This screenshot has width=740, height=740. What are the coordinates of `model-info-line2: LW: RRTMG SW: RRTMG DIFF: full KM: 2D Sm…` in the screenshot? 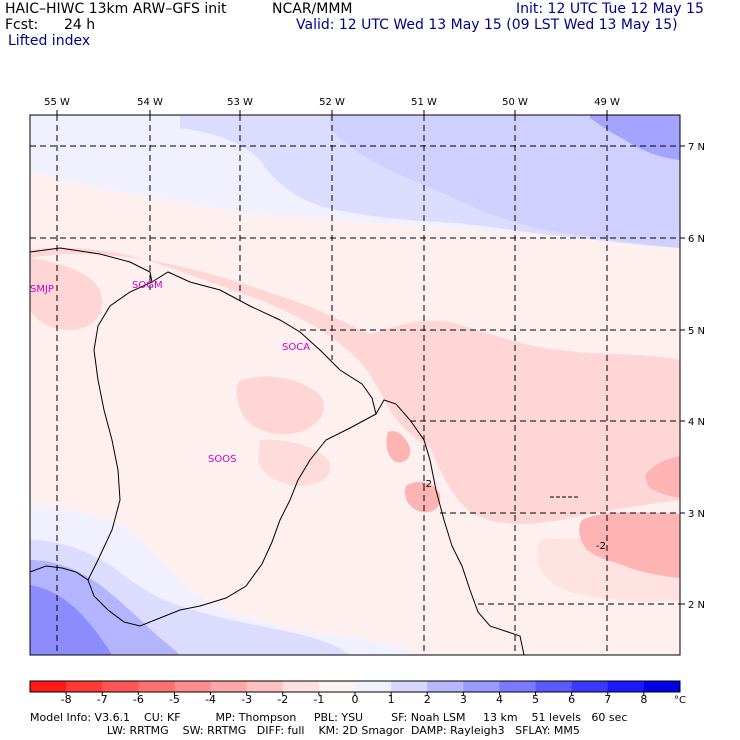 It's located at (305, 730).